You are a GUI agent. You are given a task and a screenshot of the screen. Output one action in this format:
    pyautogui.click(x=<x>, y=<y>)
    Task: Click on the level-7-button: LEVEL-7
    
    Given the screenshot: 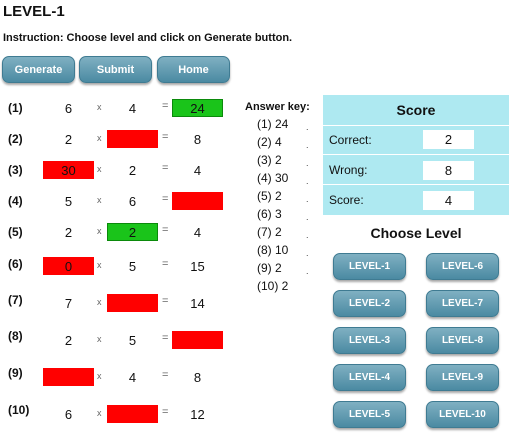 What is the action you would take?
    pyautogui.click(x=462, y=303)
    